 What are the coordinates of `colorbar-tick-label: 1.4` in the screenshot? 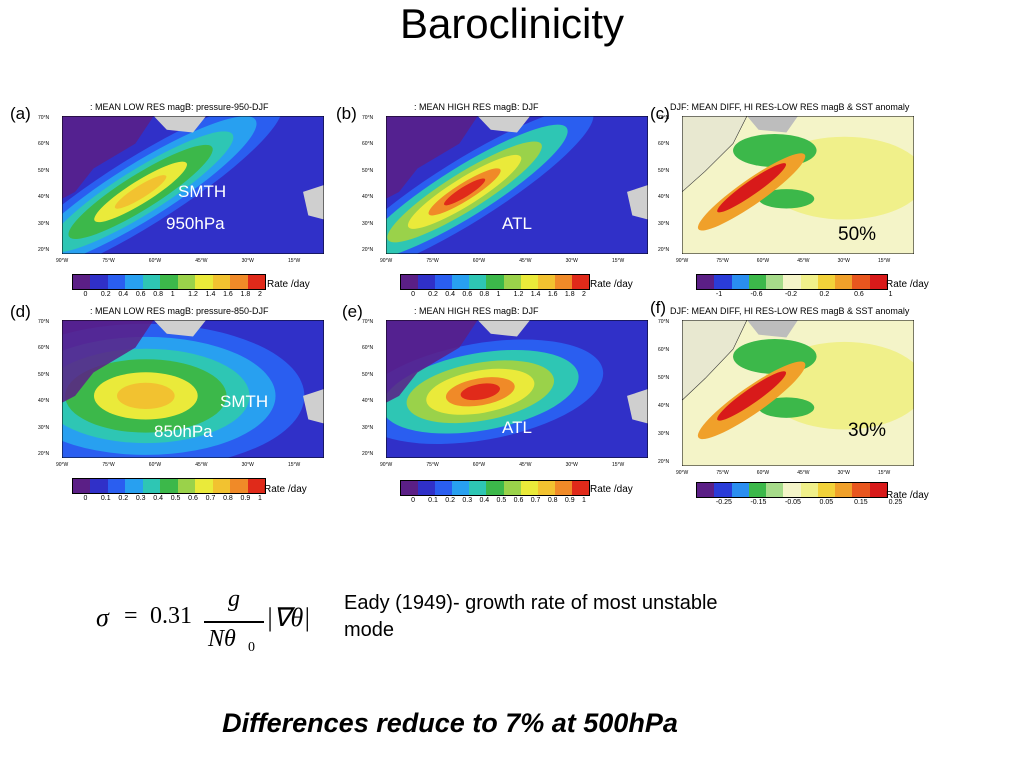 It's located at (535, 294).